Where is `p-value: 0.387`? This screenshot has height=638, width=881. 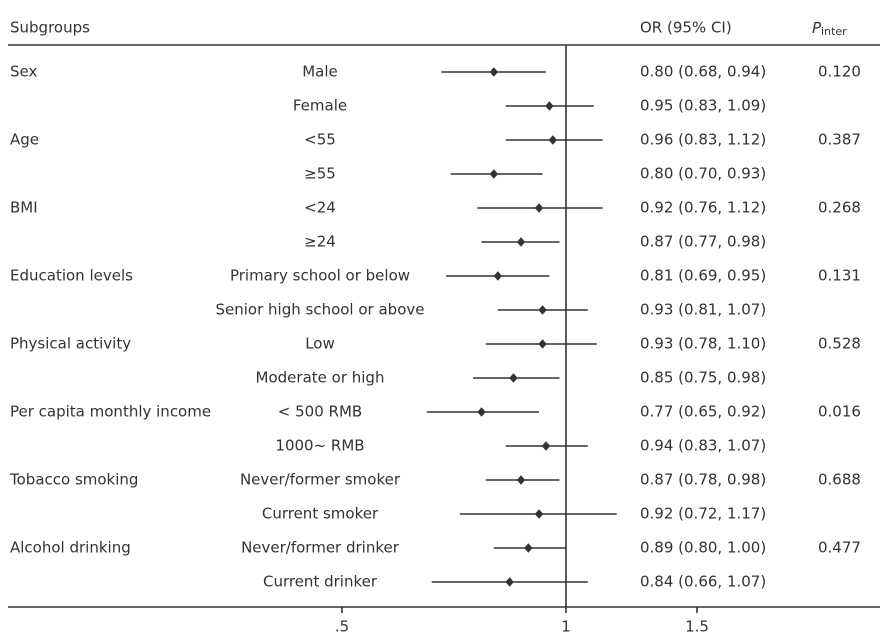
p-value: 0.387 is located at coordinates (839, 140).